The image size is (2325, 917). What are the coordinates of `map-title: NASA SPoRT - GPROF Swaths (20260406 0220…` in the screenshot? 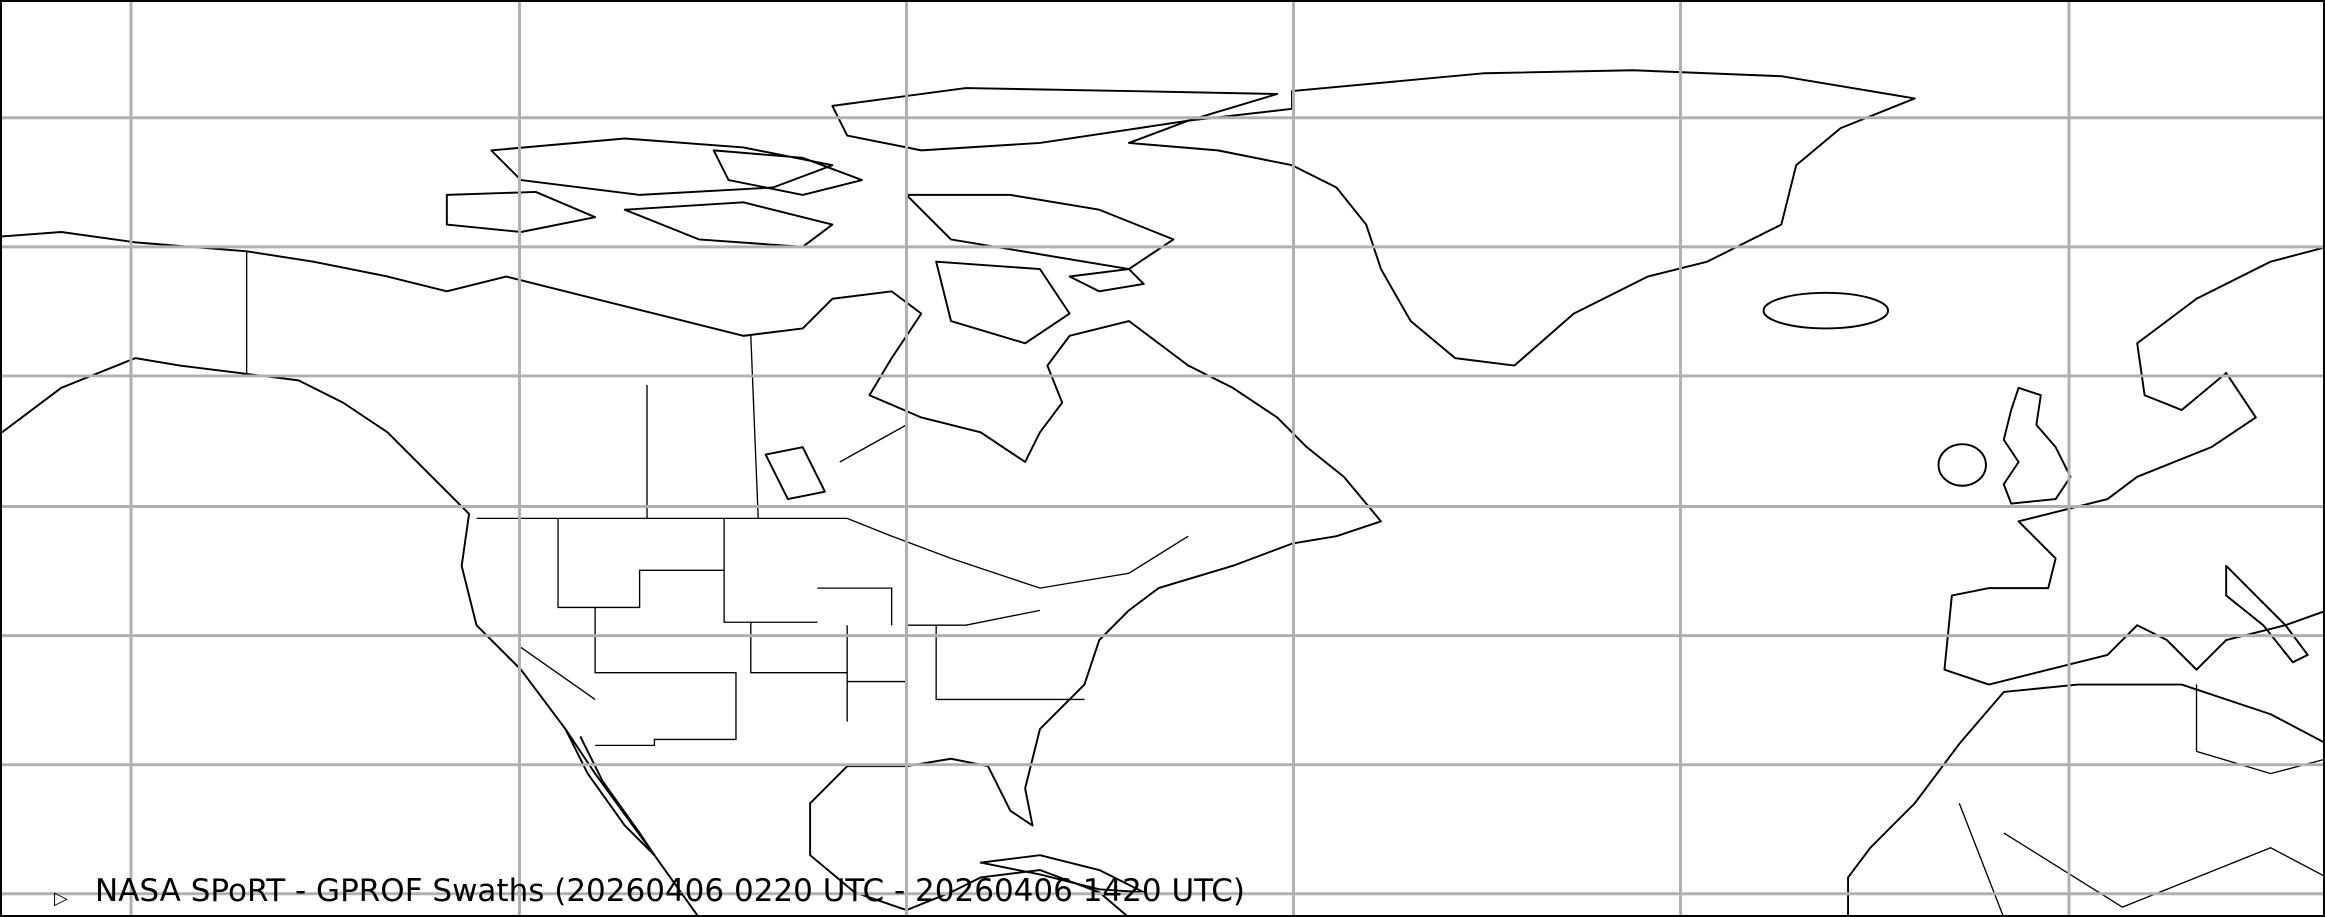 It's located at (670, 891).